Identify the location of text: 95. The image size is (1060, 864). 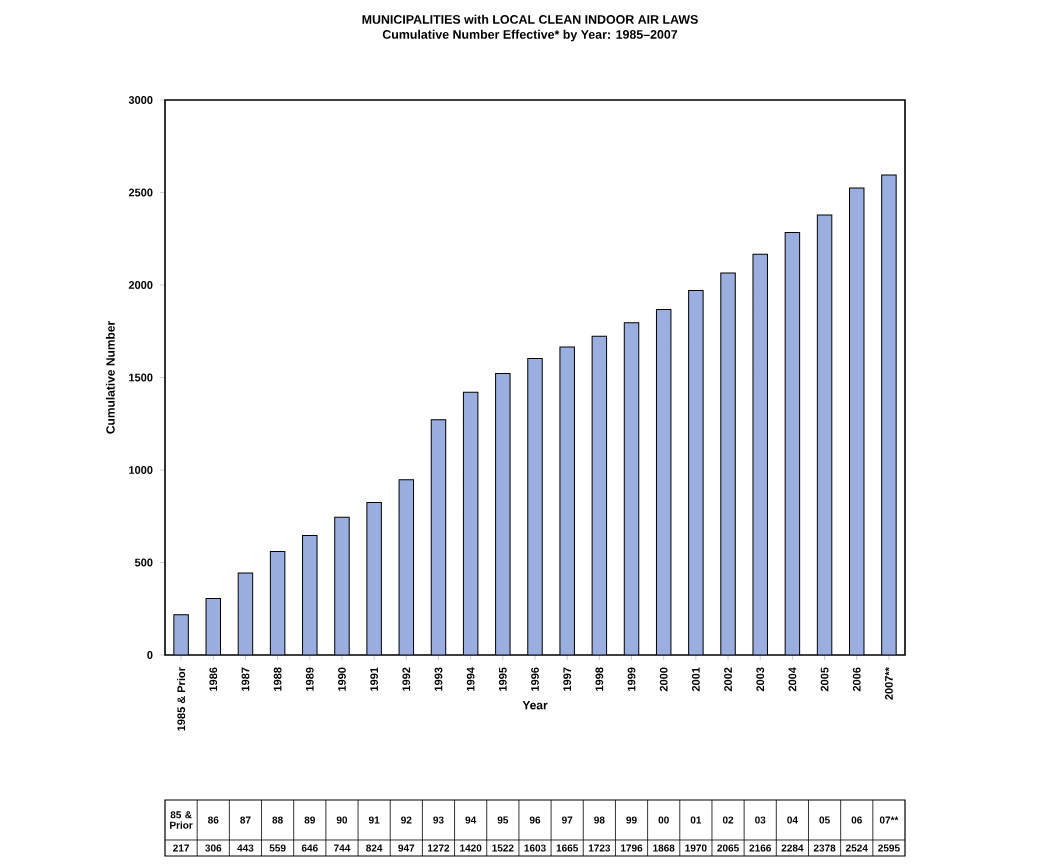
(503, 820).